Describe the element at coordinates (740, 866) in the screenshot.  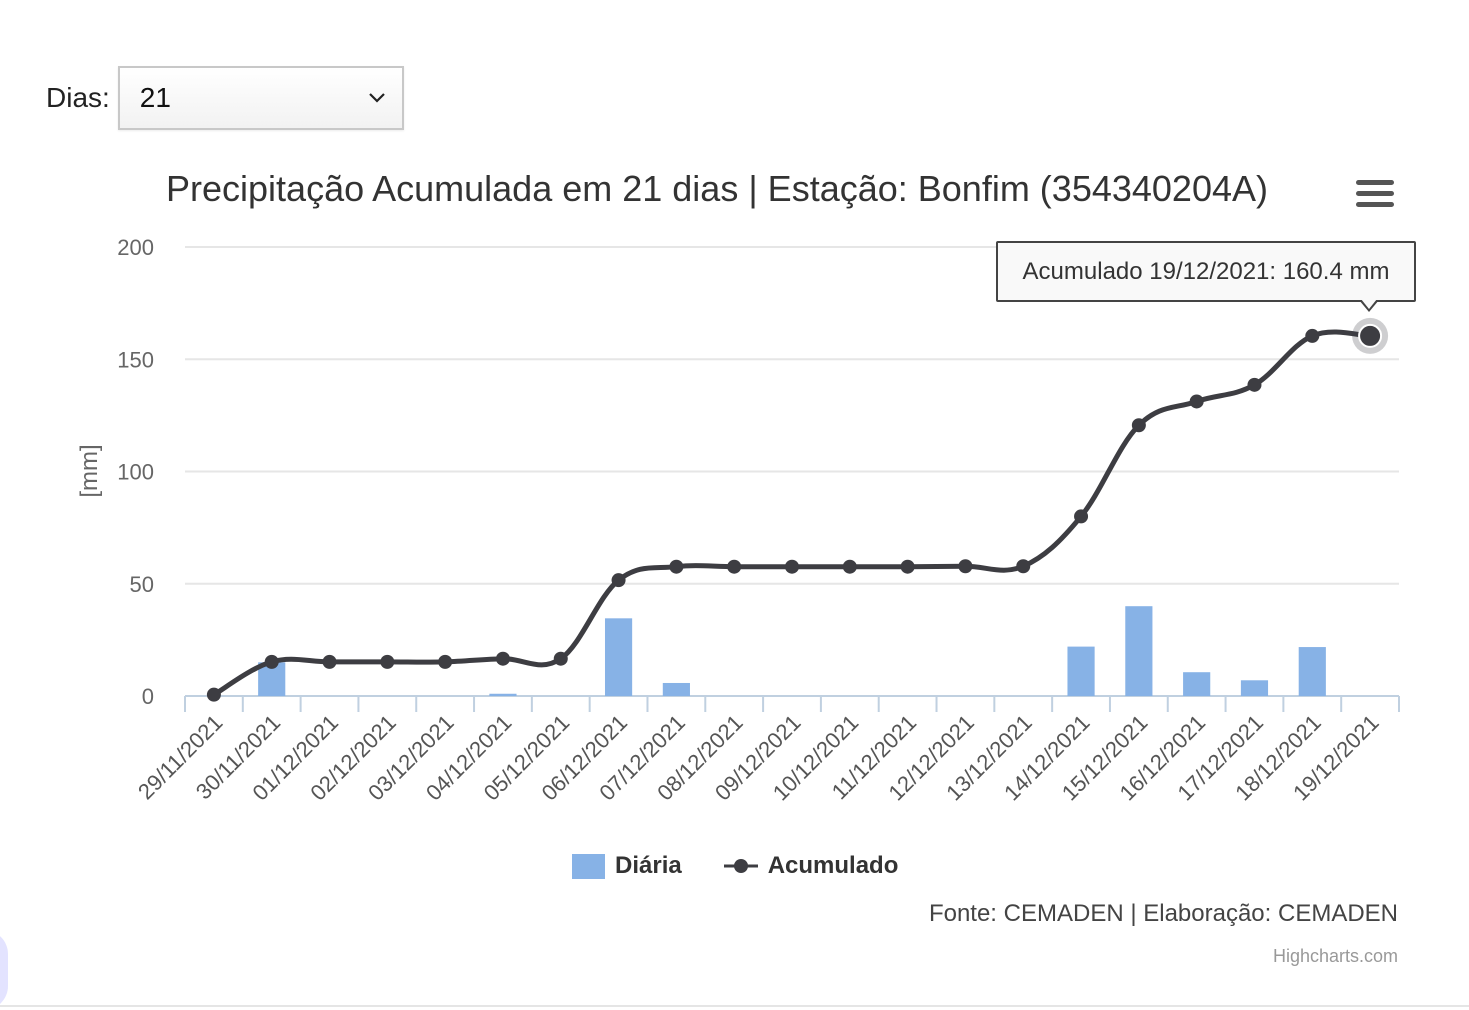
I see `legend-swatch-line` at that location.